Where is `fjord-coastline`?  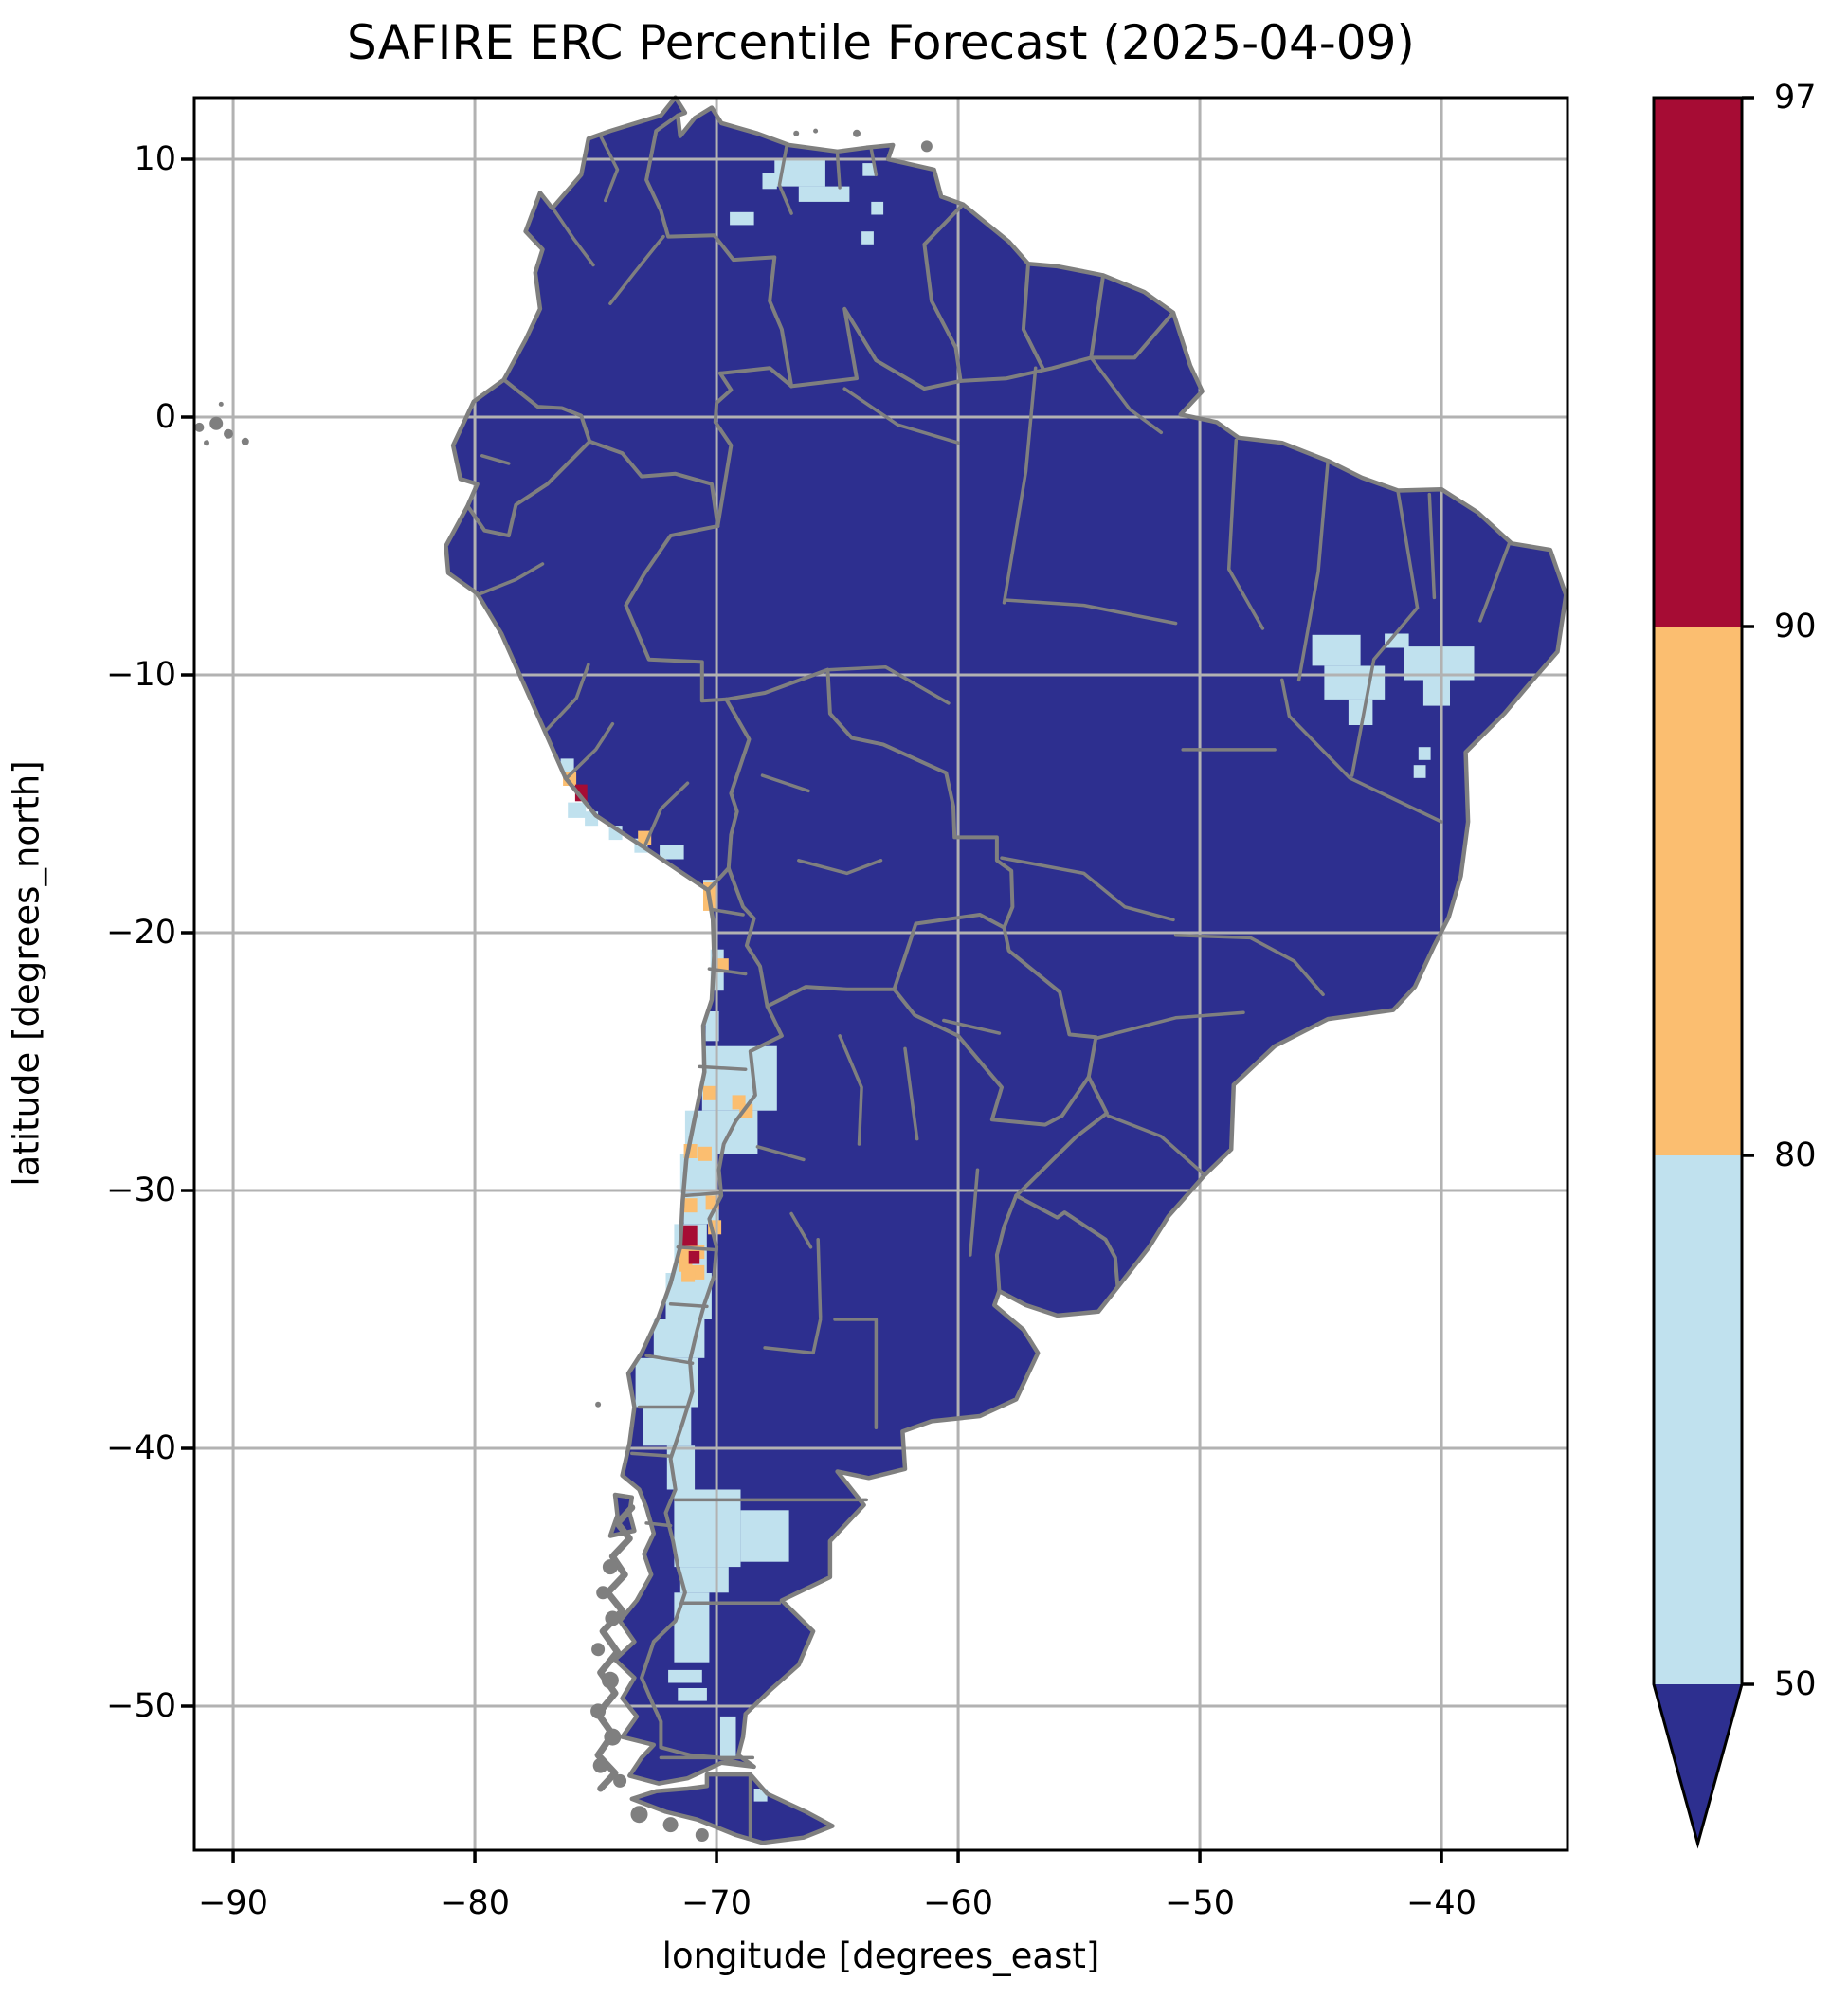
fjord-coastline is located at coordinates (615, 1648).